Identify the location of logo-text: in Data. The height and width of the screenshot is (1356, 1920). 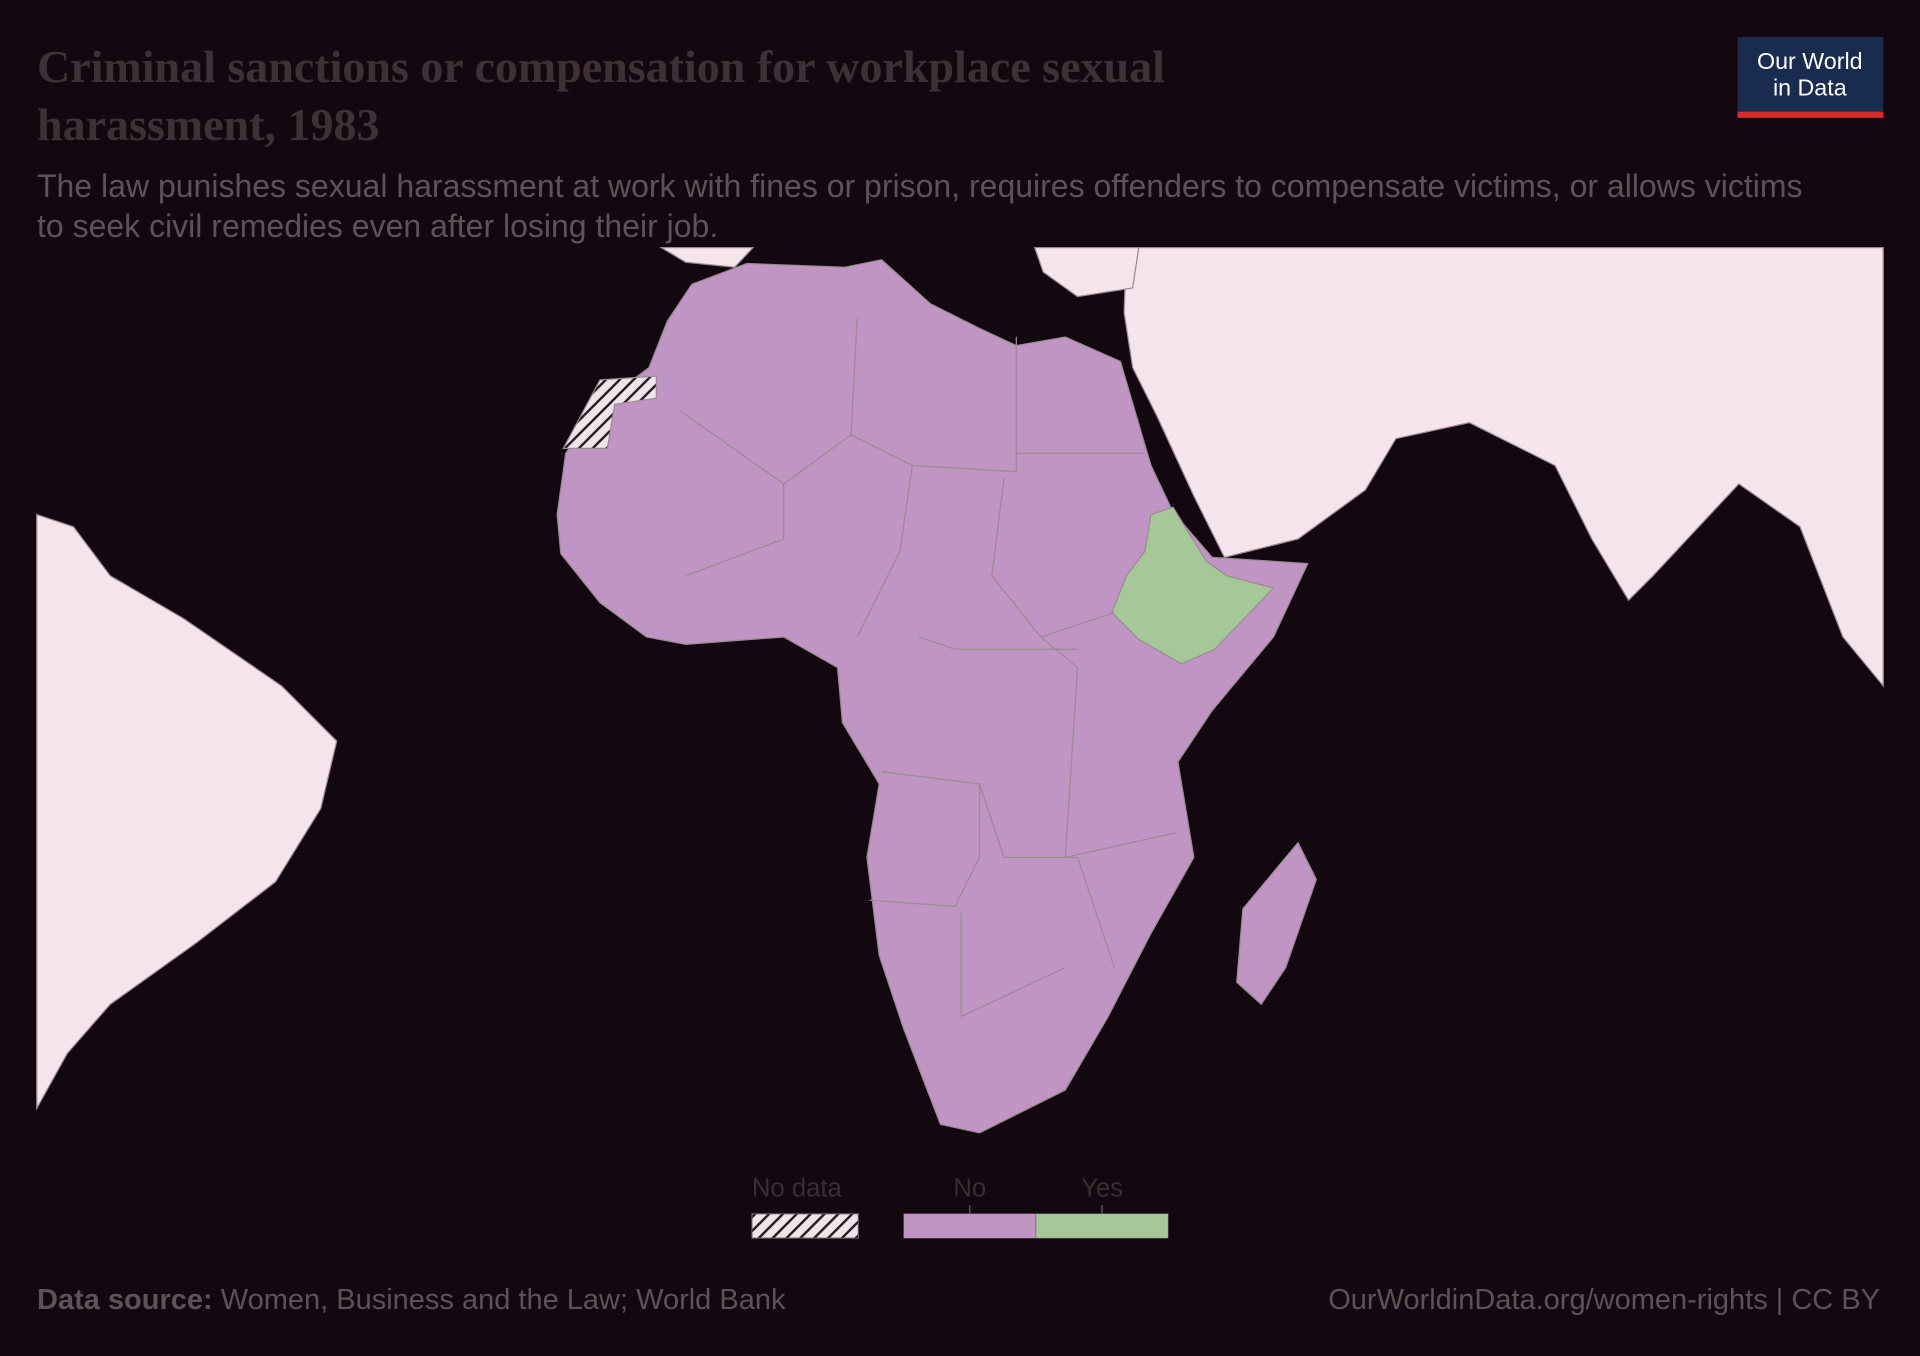
(1810, 88).